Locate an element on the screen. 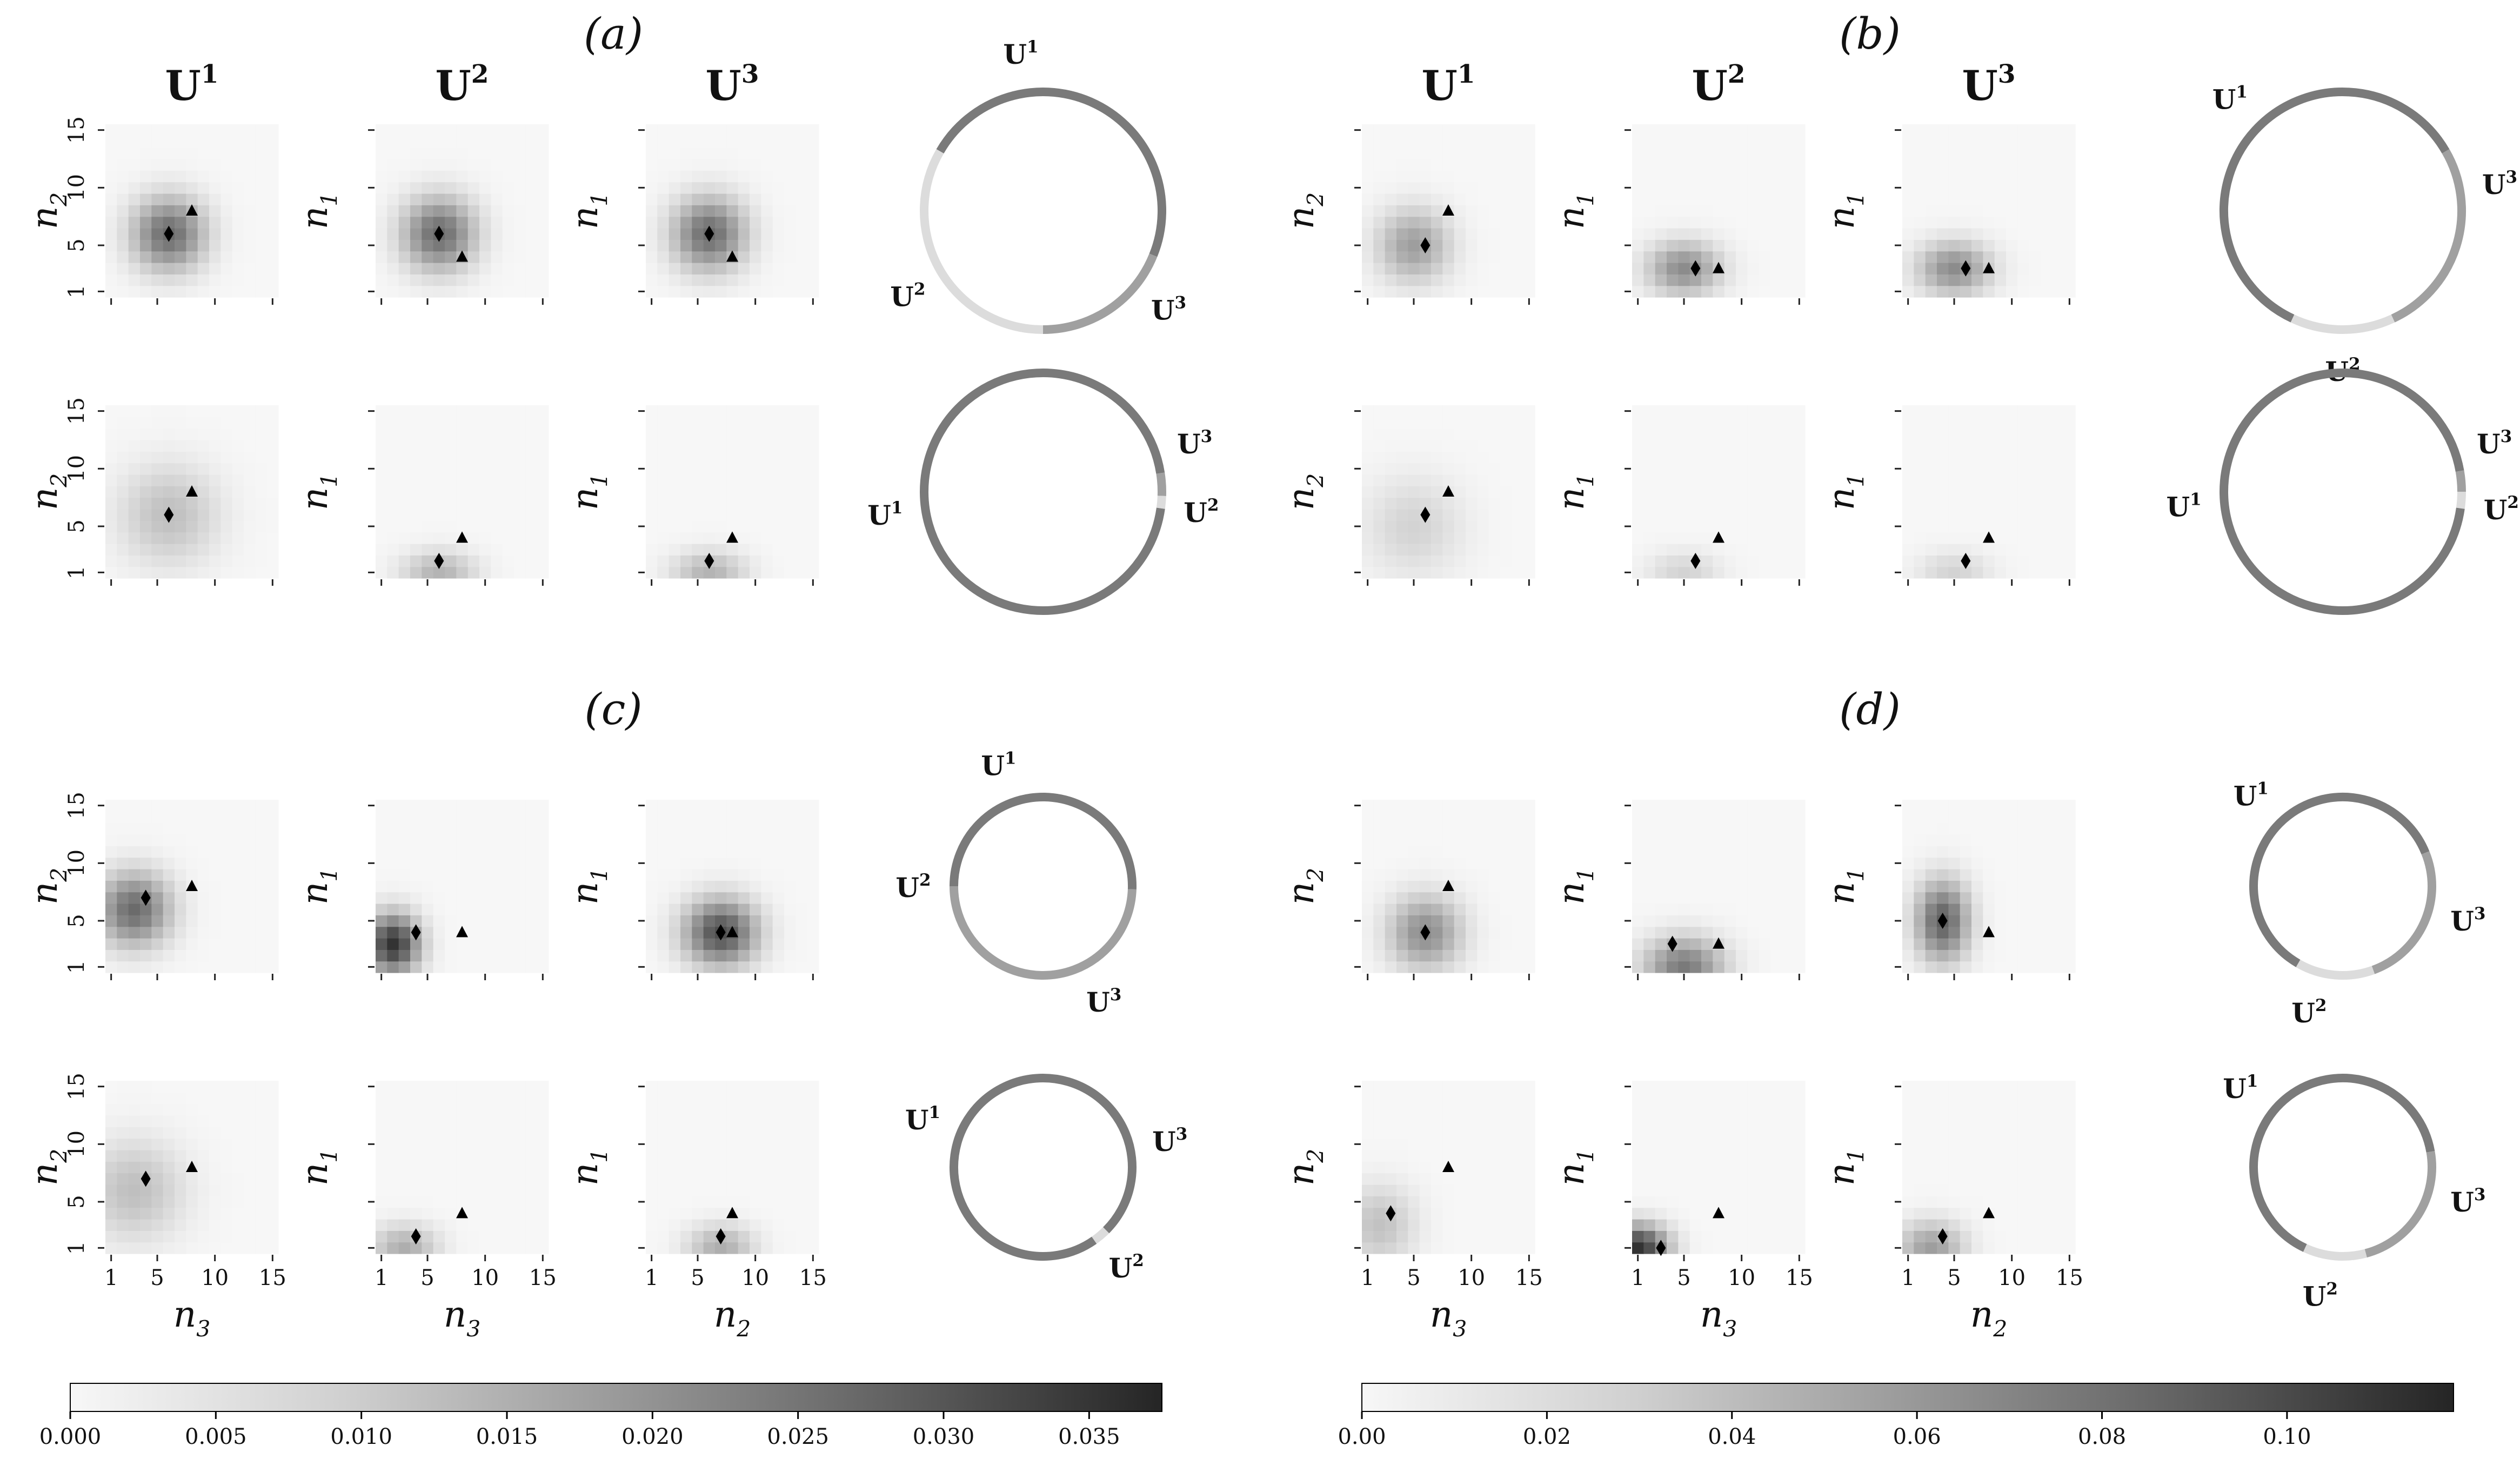 Image resolution: width=2520 pixels, height=1459 pixels. panel-label: (d) is located at coordinates (1870, 709).